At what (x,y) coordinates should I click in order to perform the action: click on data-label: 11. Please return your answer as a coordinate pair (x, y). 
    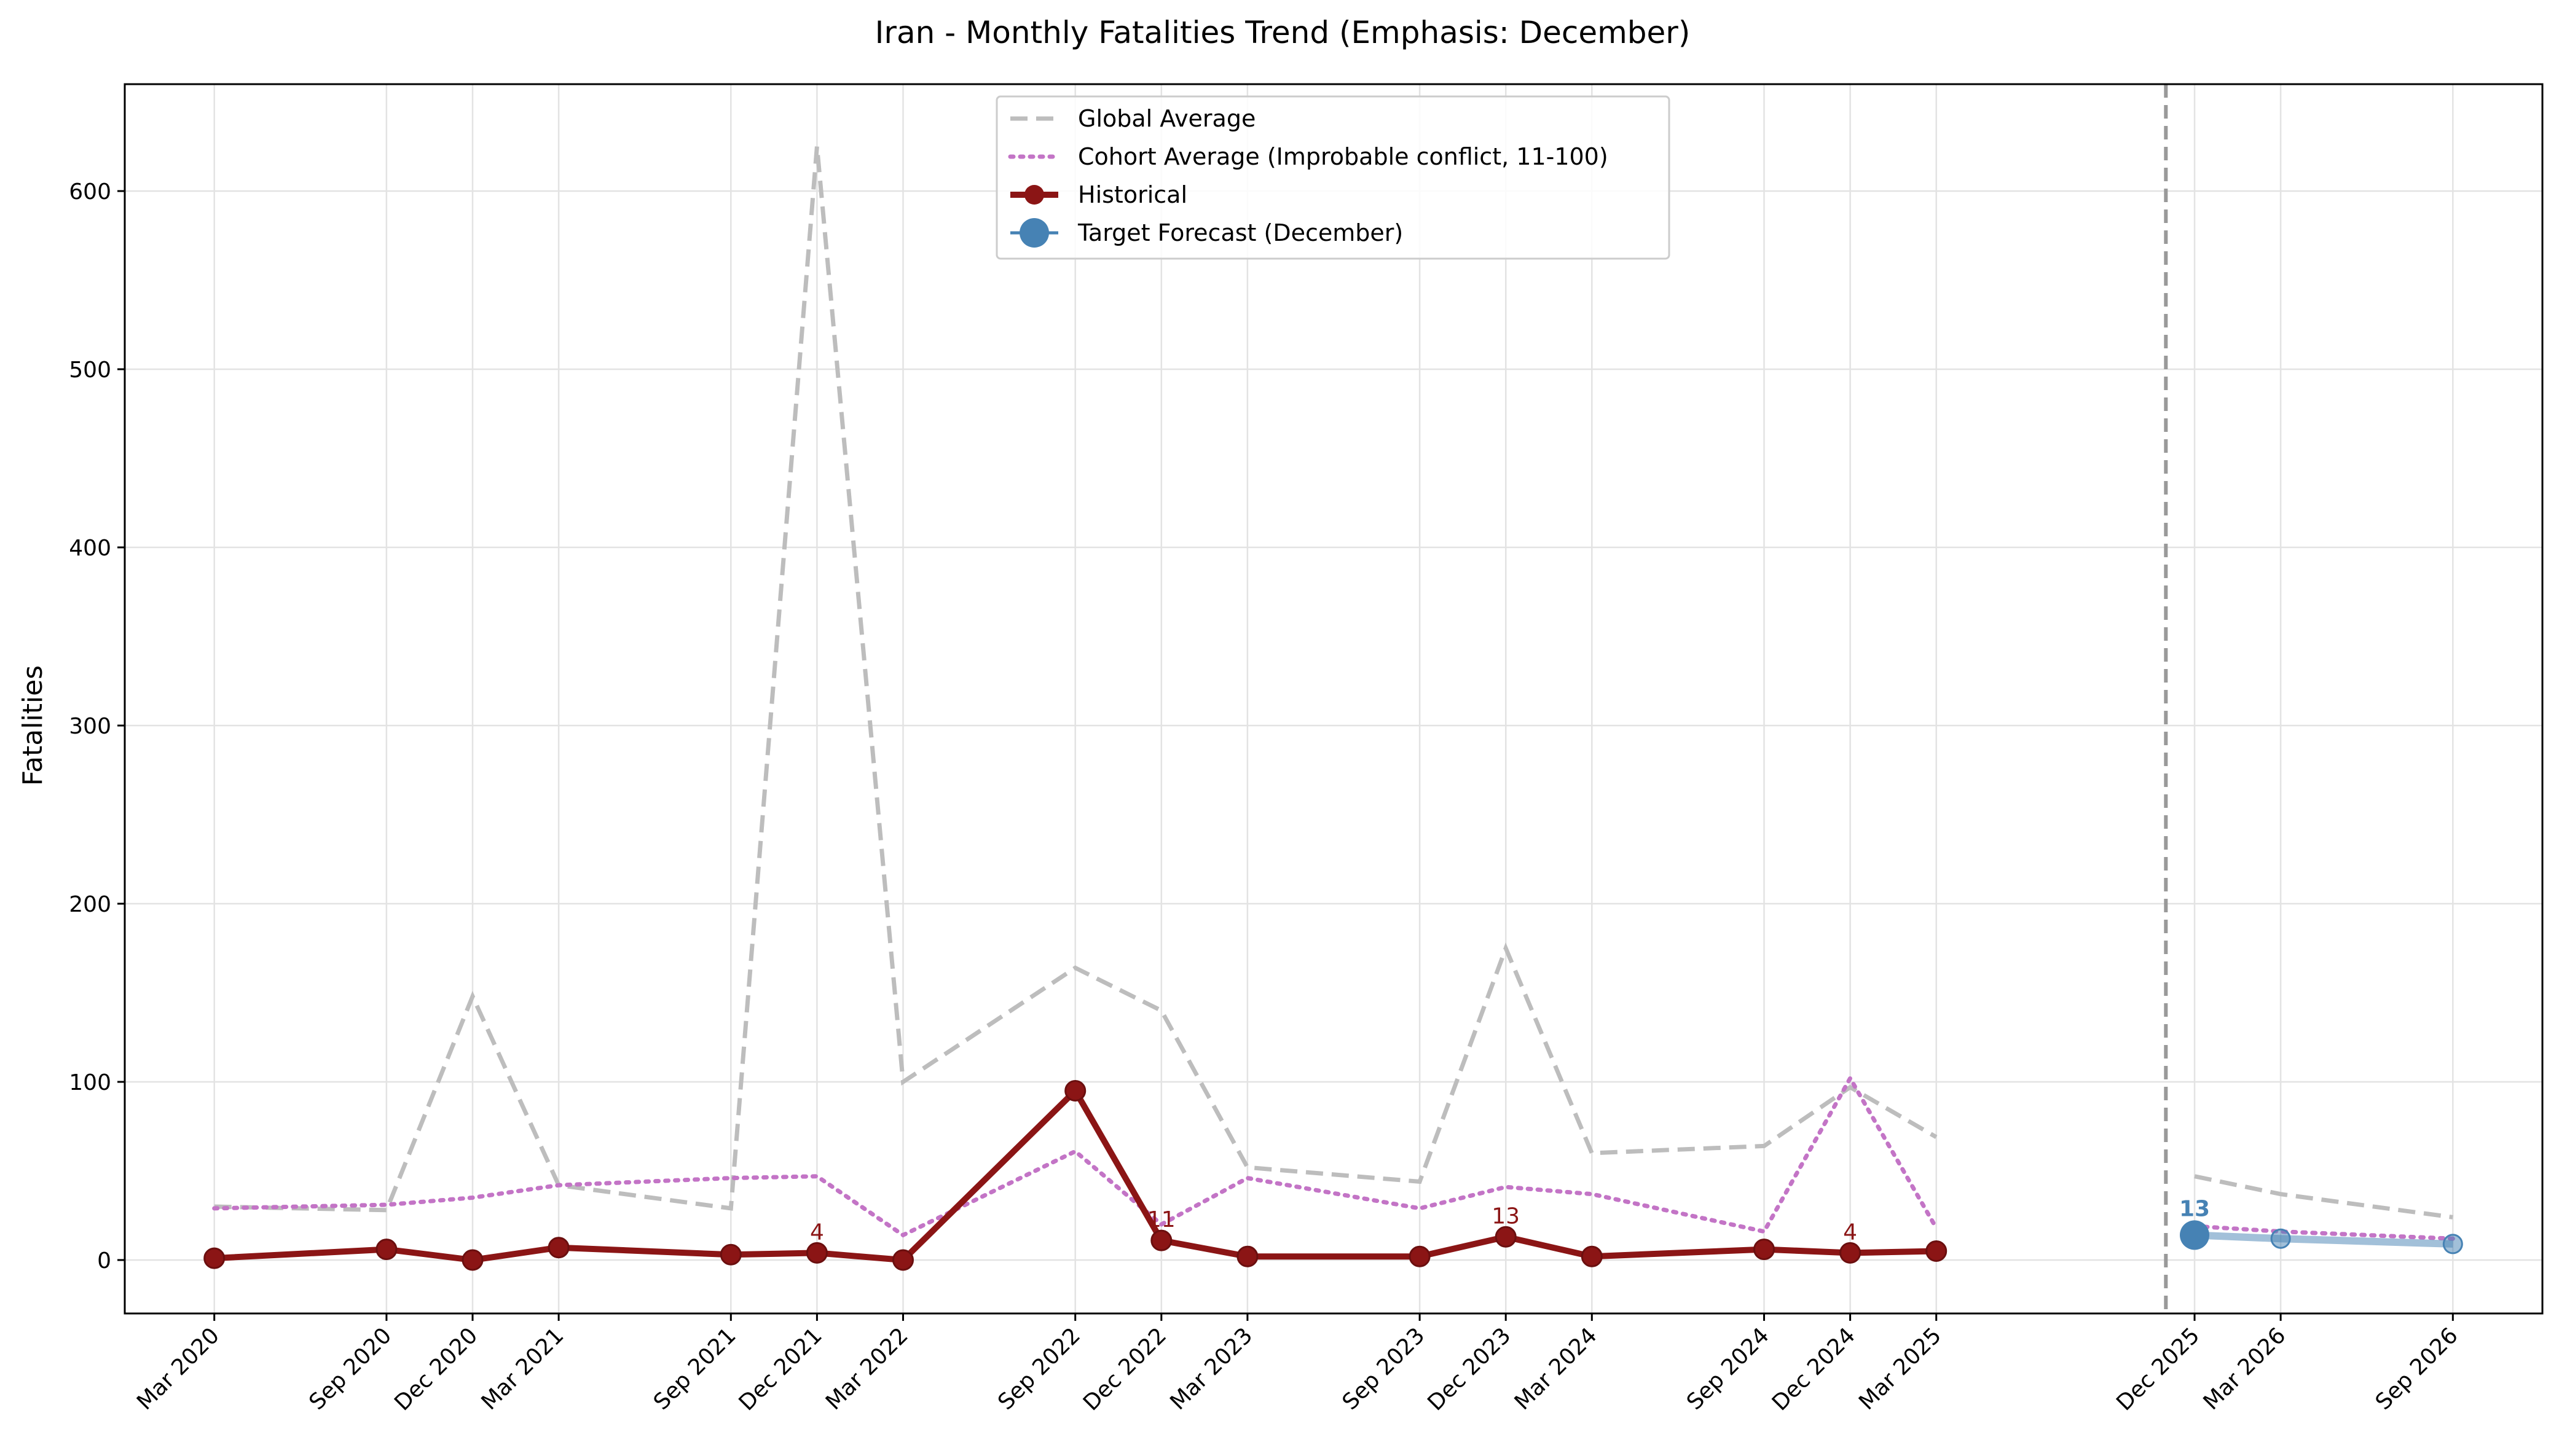
    Looking at the image, I should click on (1161, 1219).